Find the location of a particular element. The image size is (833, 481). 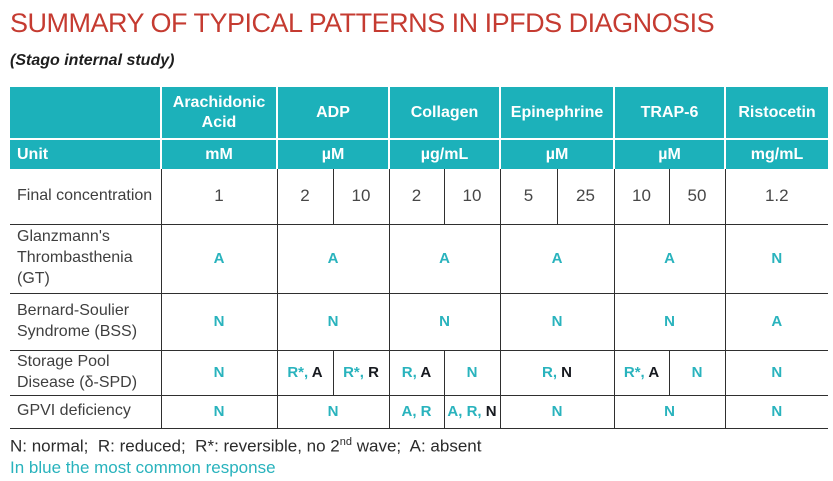

agonist-header-cell: Ristocetin is located at coordinates (777, 113).